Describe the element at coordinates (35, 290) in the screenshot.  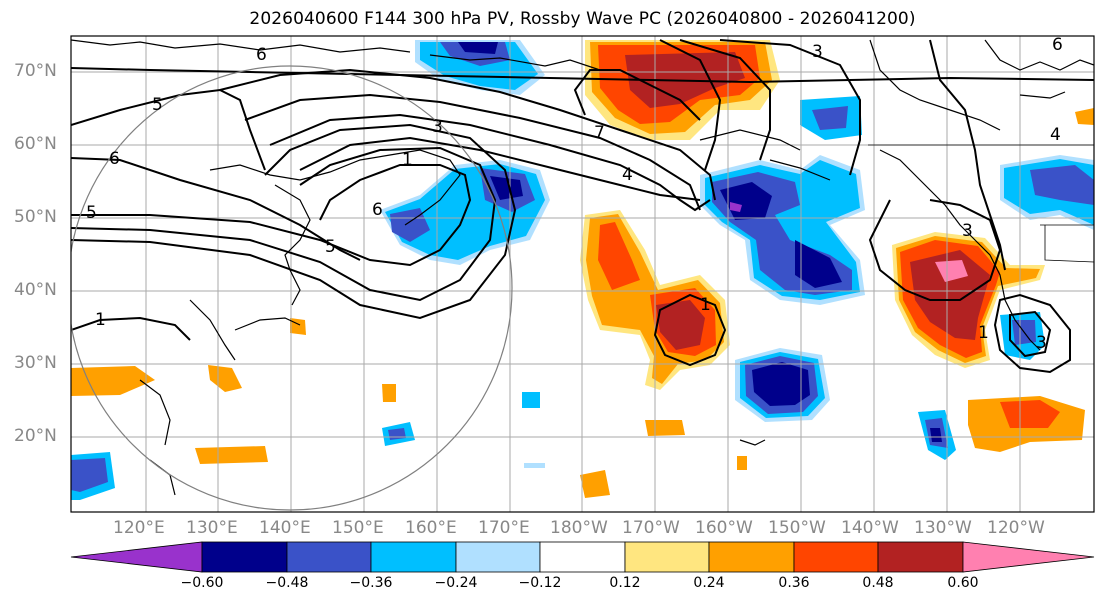
I see `lat-label: 40°N` at that location.